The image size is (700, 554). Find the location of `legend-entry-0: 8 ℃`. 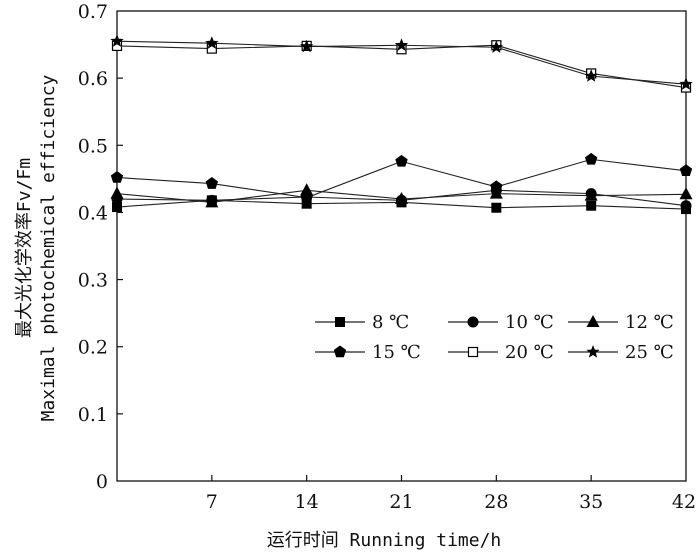

legend-entry-0: 8 ℃ is located at coordinates (362, 322).